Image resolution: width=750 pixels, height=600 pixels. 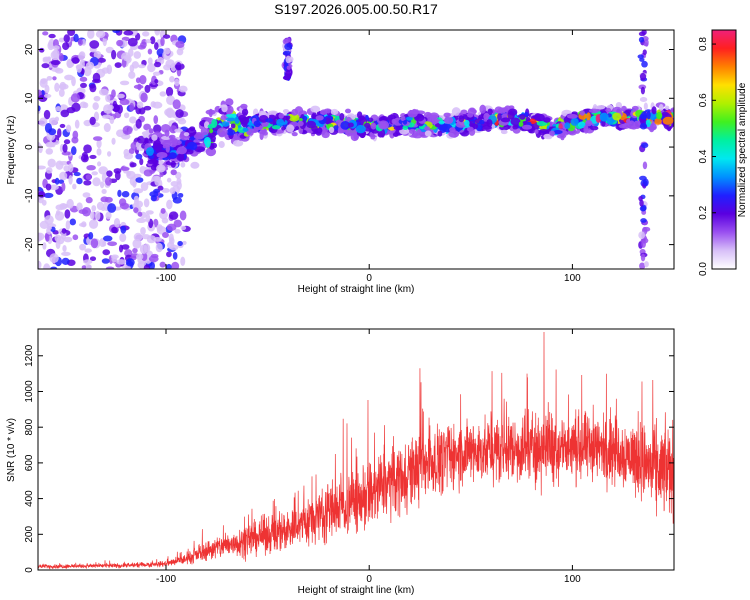 What do you see at coordinates (572, 278) in the screenshot?
I see `spectrogram-xtick-label: 100` at bounding box center [572, 278].